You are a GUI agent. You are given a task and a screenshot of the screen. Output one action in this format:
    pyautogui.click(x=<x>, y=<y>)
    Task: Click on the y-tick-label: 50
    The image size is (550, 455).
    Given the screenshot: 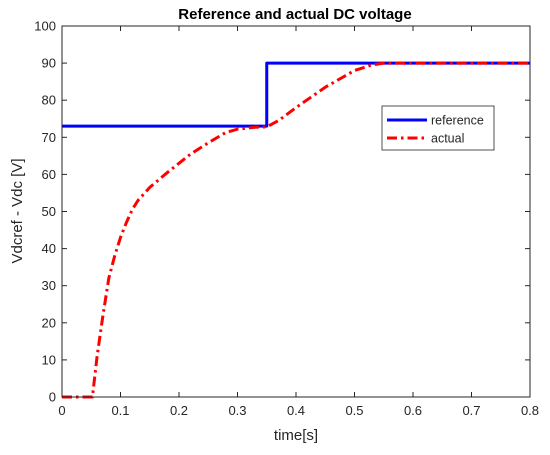 What is the action you would take?
    pyautogui.click(x=49, y=211)
    